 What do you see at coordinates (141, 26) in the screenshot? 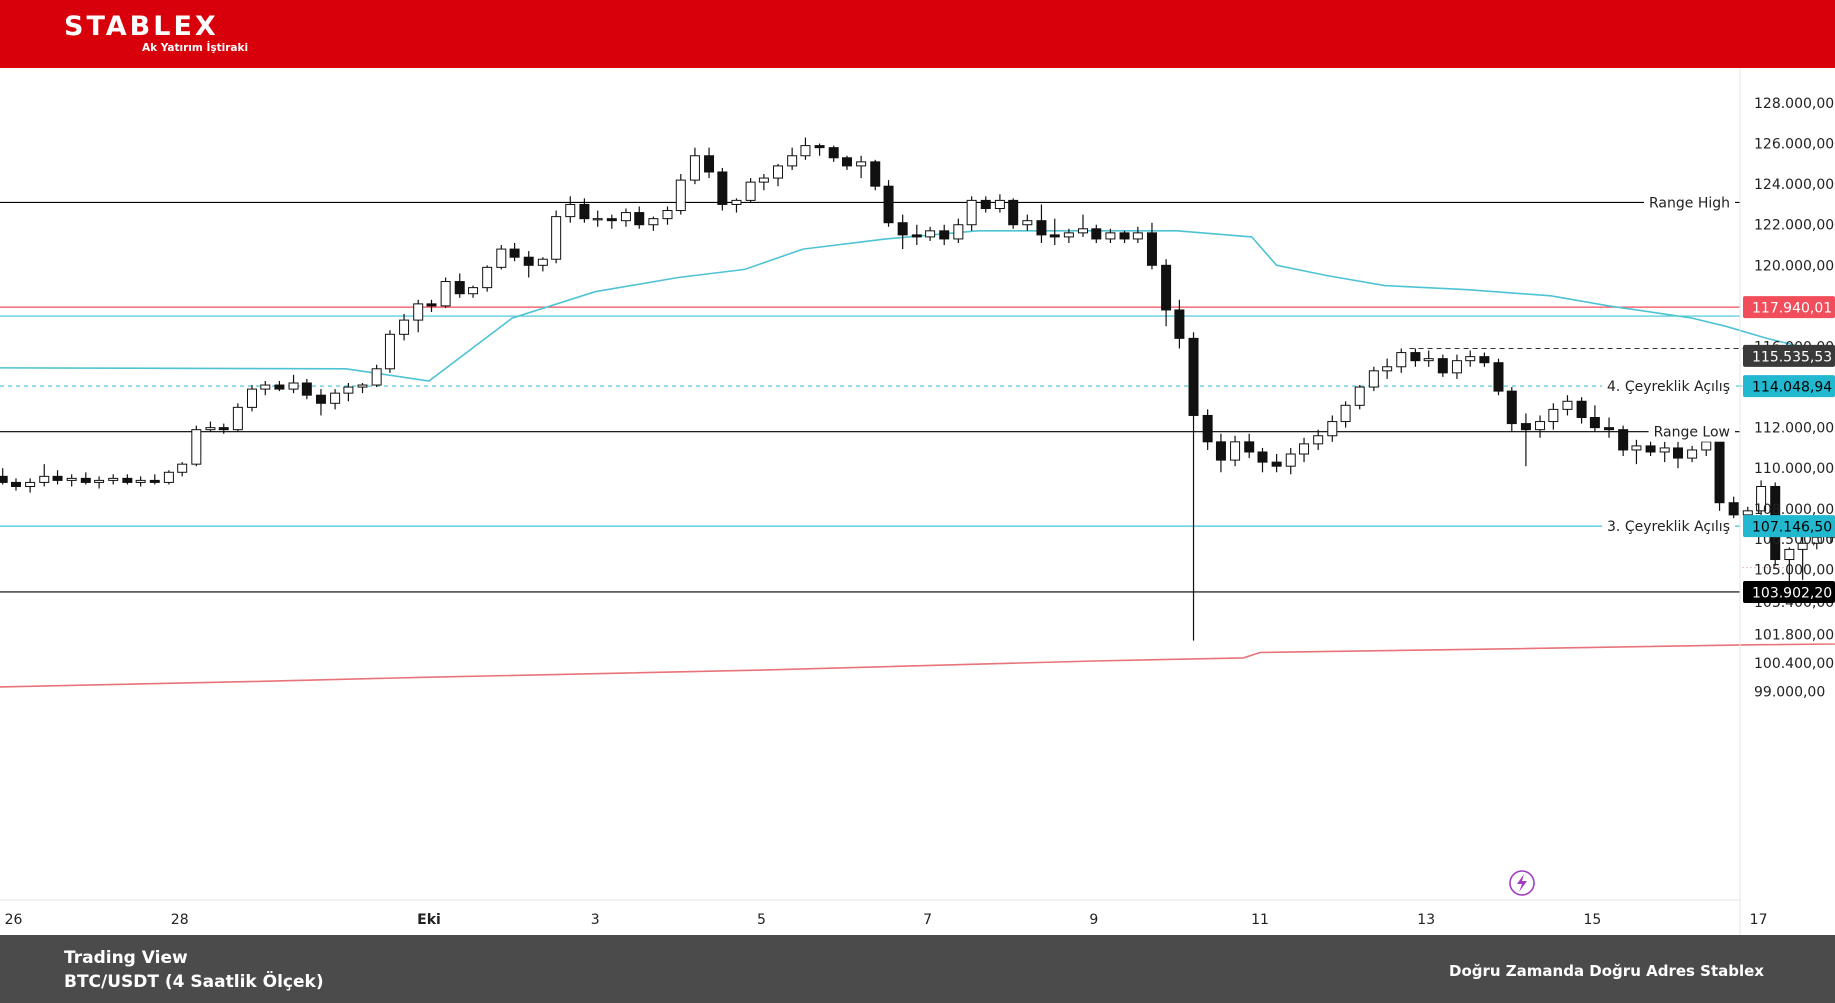
I see `brand-logo: STABLEX` at bounding box center [141, 26].